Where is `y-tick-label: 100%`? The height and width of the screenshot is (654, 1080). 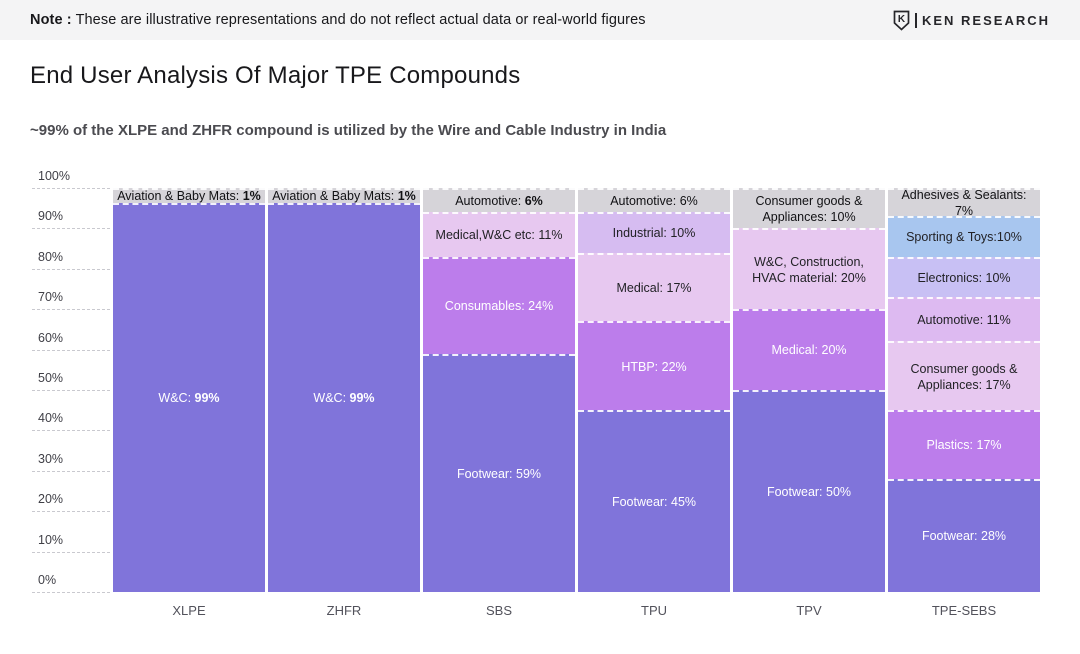
y-tick-label: 100% is located at coordinates (54, 176).